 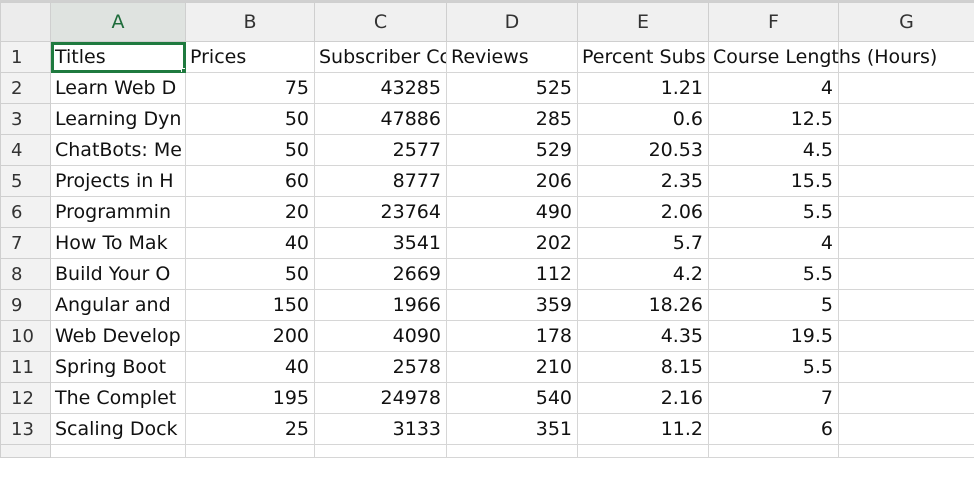 I want to click on cell-e: 4.35, so click(x=643, y=336).